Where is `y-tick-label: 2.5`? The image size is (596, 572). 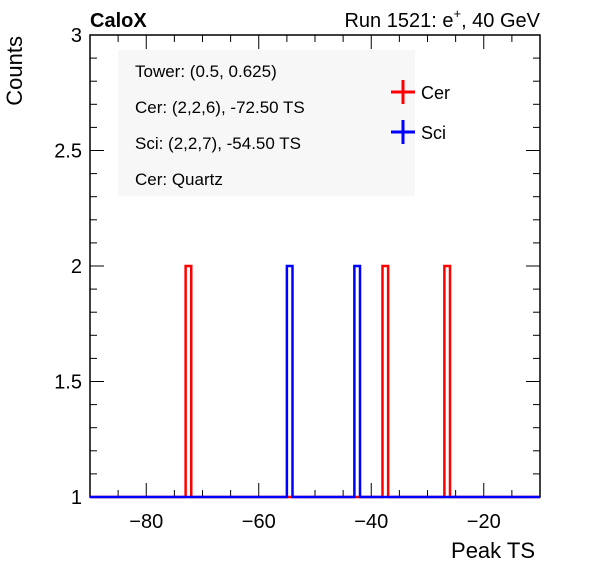
y-tick-label: 2.5 is located at coordinates (68, 152).